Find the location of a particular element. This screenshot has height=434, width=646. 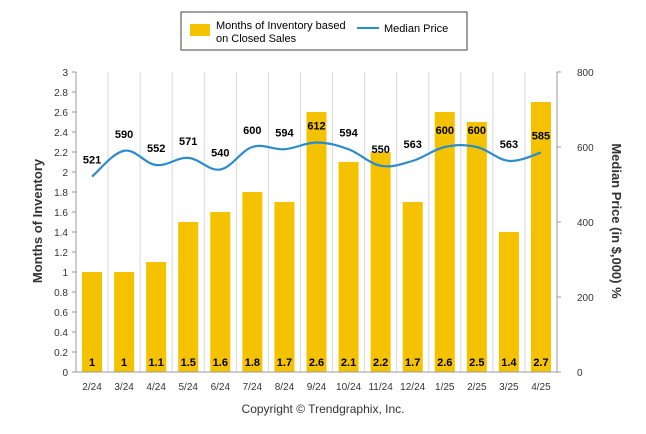

y-tick-label: 2.2 is located at coordinates (61, 153).